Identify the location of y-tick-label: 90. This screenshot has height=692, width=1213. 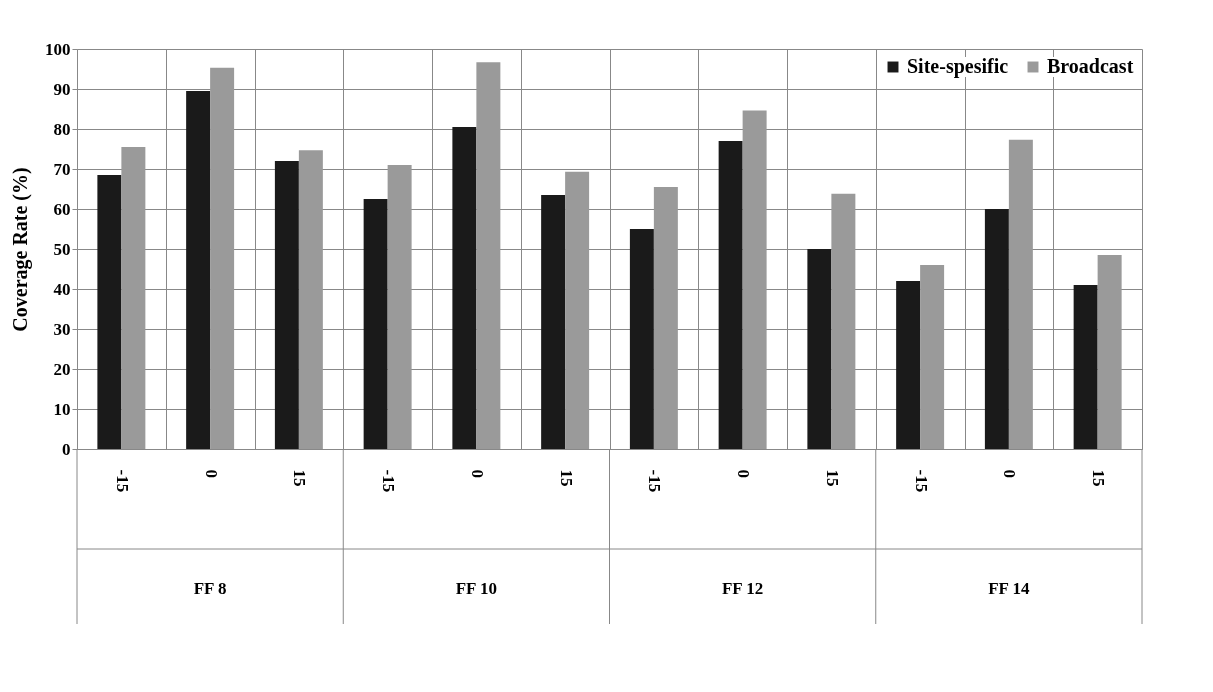
(62, 89).